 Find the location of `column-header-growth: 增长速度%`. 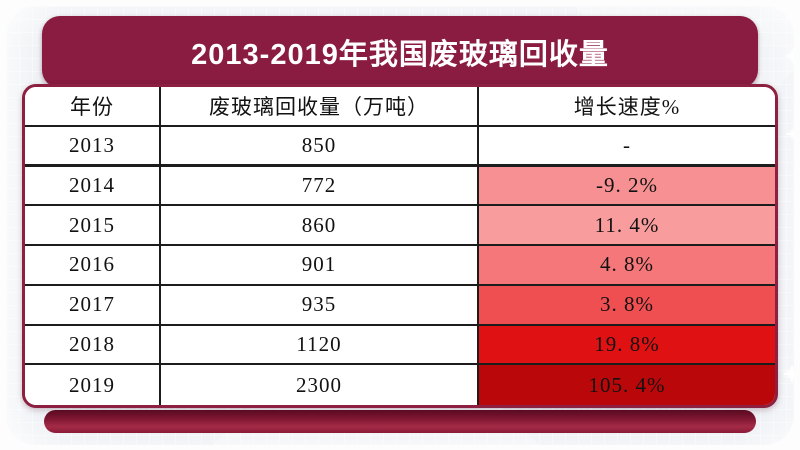

column-header-growth: 增长速度% is located at coordinates (627, 107).